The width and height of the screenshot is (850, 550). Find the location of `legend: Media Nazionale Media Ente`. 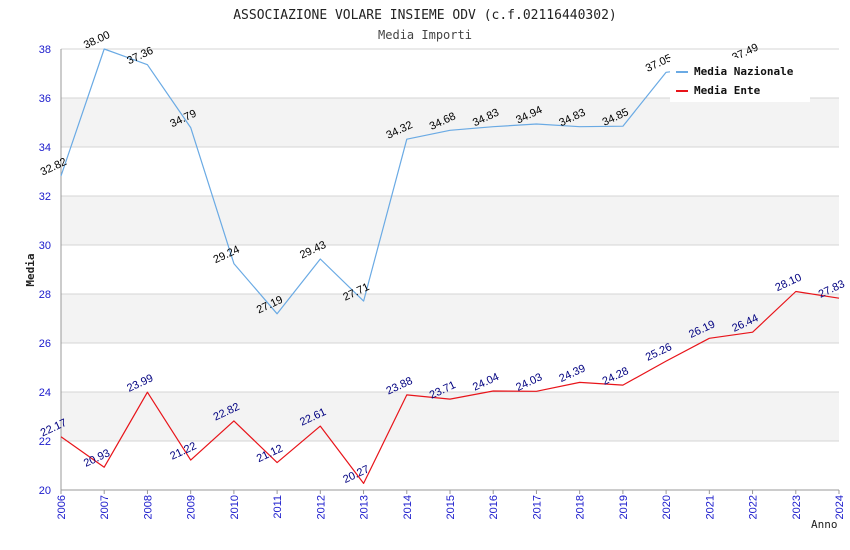

legend: Media Nazionale Media Ente is located at coordinates (740, 80).